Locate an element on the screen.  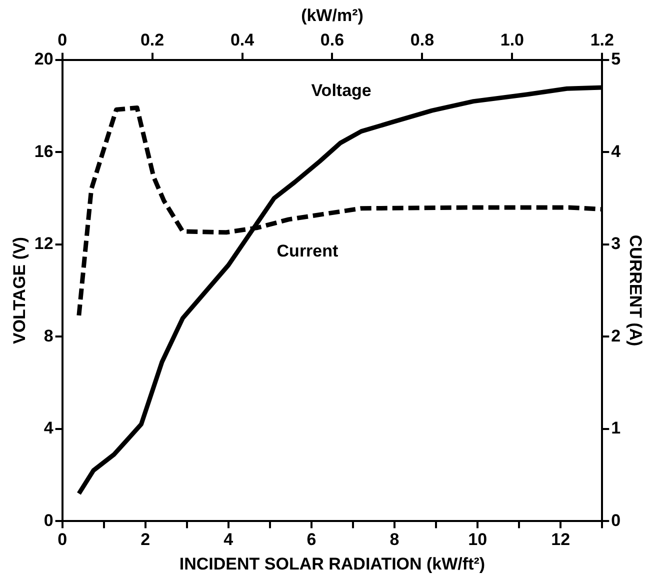
y2-axis-title: CURRENT (A) is located at coordinates (636, 290).